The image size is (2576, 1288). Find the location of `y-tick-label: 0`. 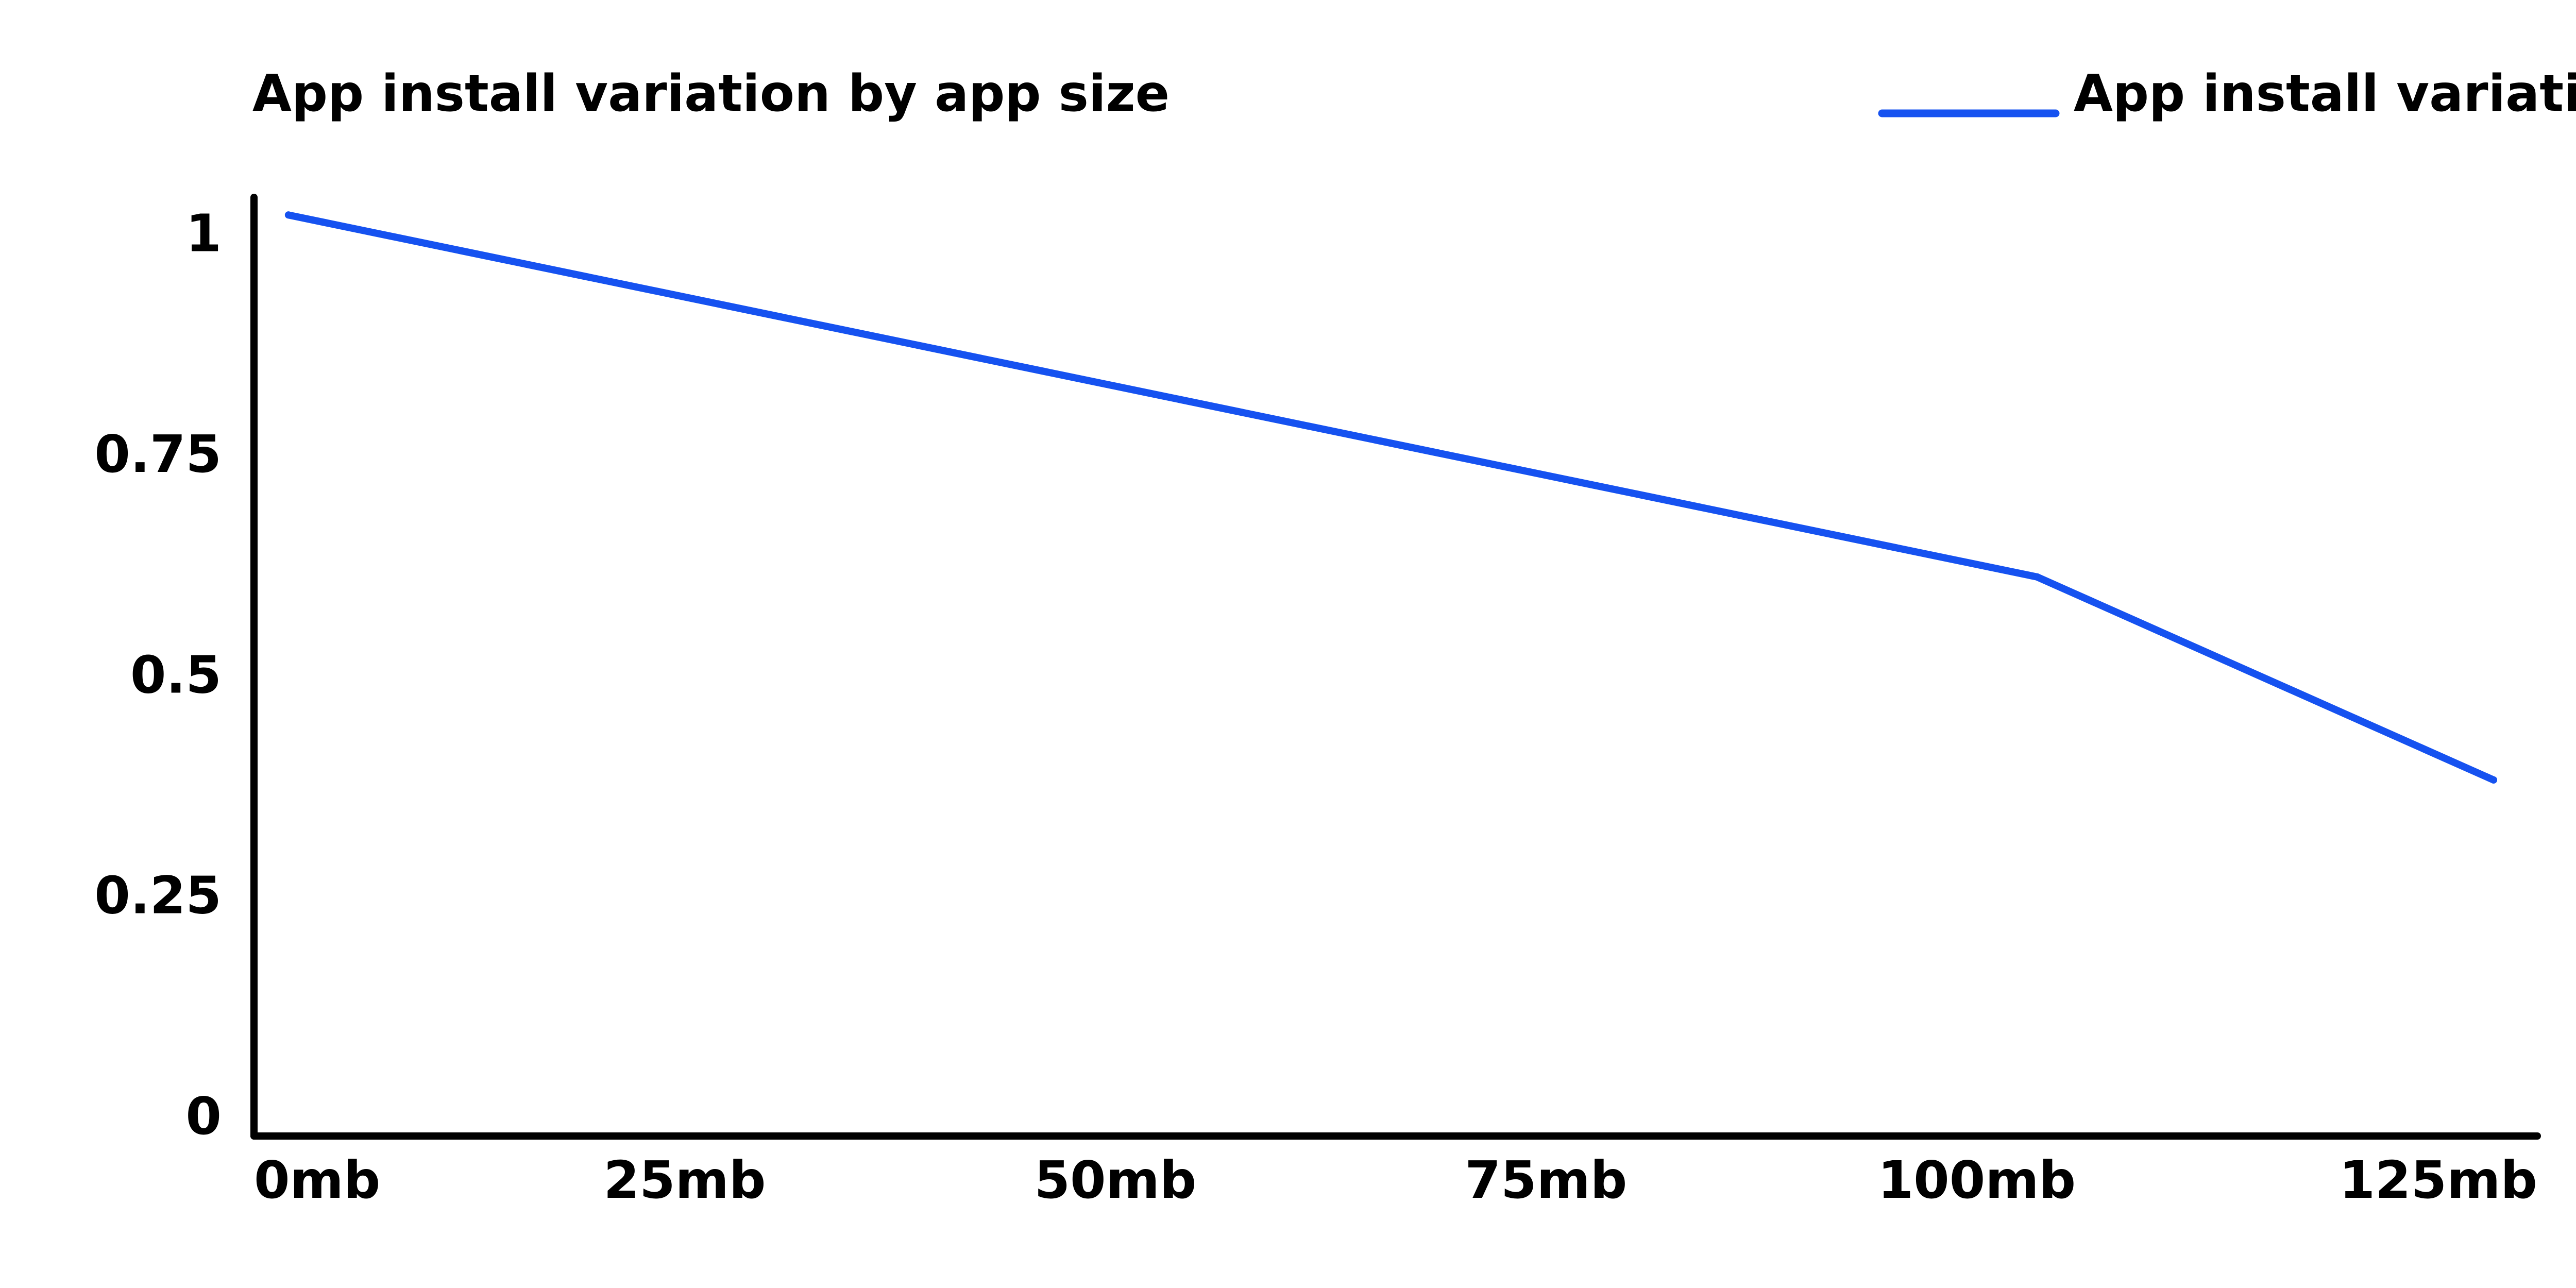

y-tick-label: 0 is located at coordinates (203, 1116).